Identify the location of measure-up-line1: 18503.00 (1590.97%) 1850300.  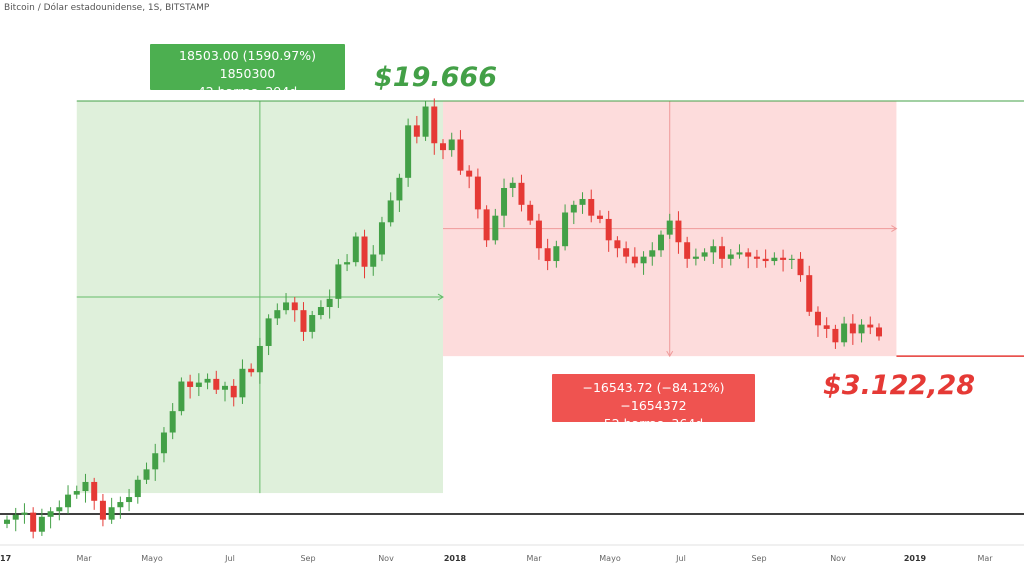
(247, 64).